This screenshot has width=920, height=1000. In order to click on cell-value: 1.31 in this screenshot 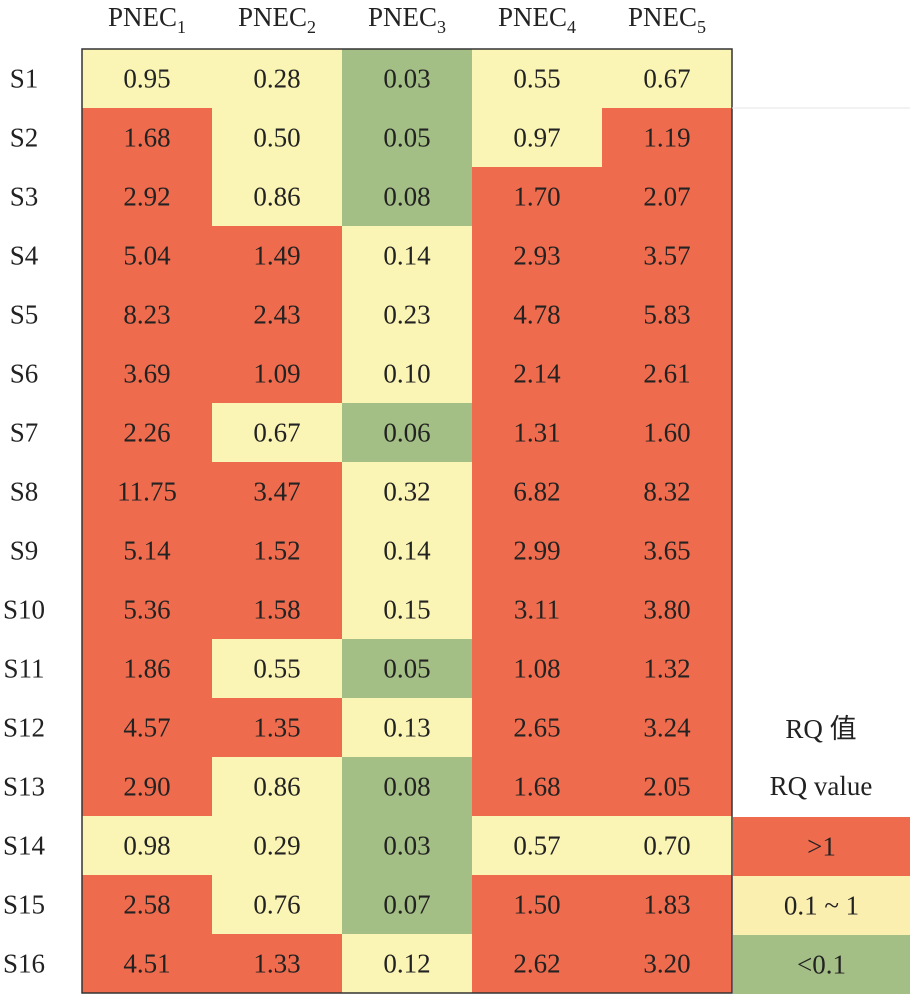, I will do `click(536, 433)`.